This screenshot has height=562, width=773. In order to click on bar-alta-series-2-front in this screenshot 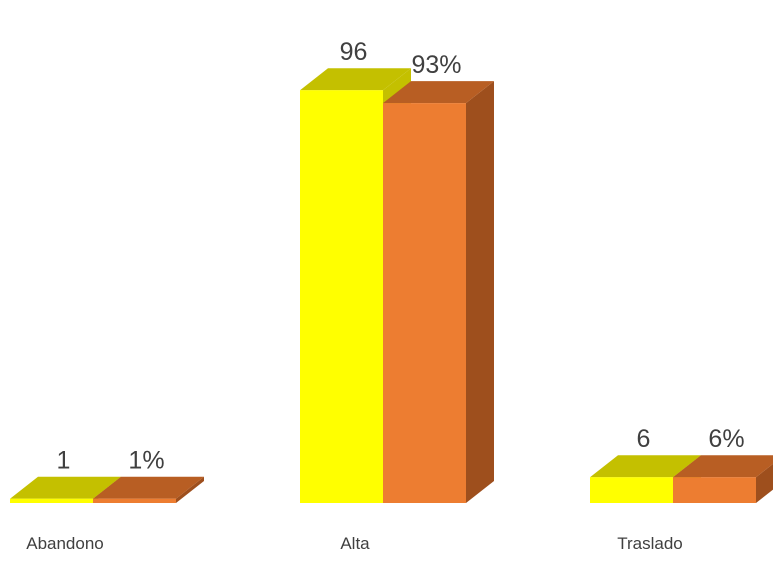, I will do `click(424, 303)`.